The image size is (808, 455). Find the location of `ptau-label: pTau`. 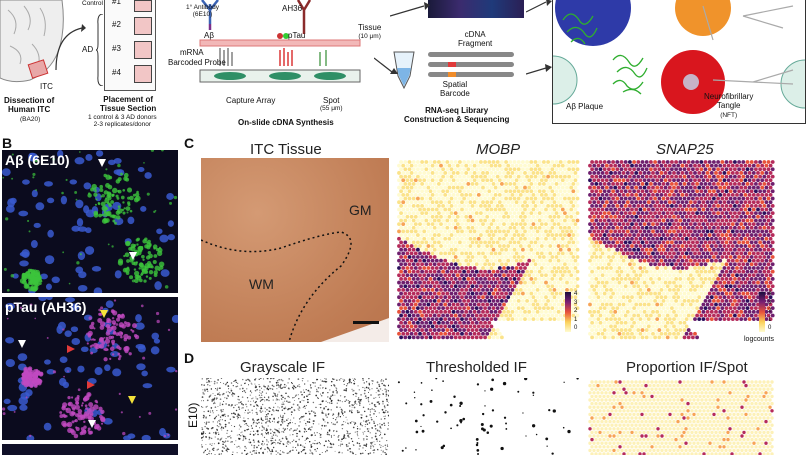

ptau-label: pTau is located at coordinates (297, 35).